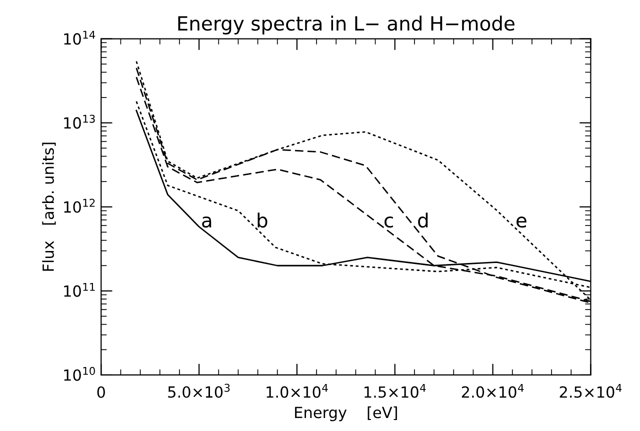  What do you see at coordinates (297, 391) in the screenshot?
I see `x-tick-label: 1.0×10$^{4}$` at bounding box center [297, 391].